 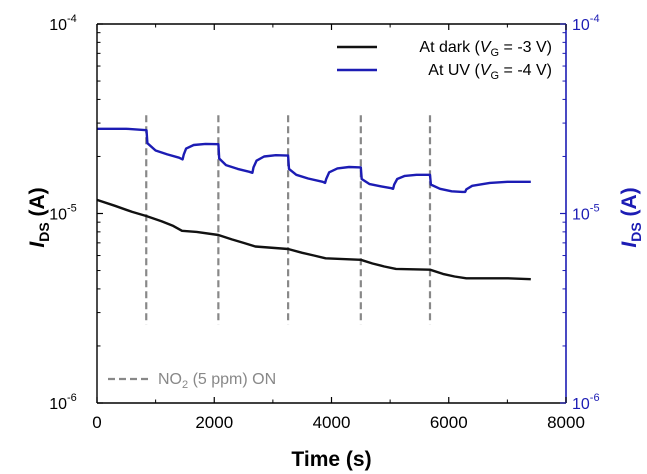 What do you see at coordinates (314, 160) in the screenshot?
I see `series-line-uv` at bounding box center [314, 160].